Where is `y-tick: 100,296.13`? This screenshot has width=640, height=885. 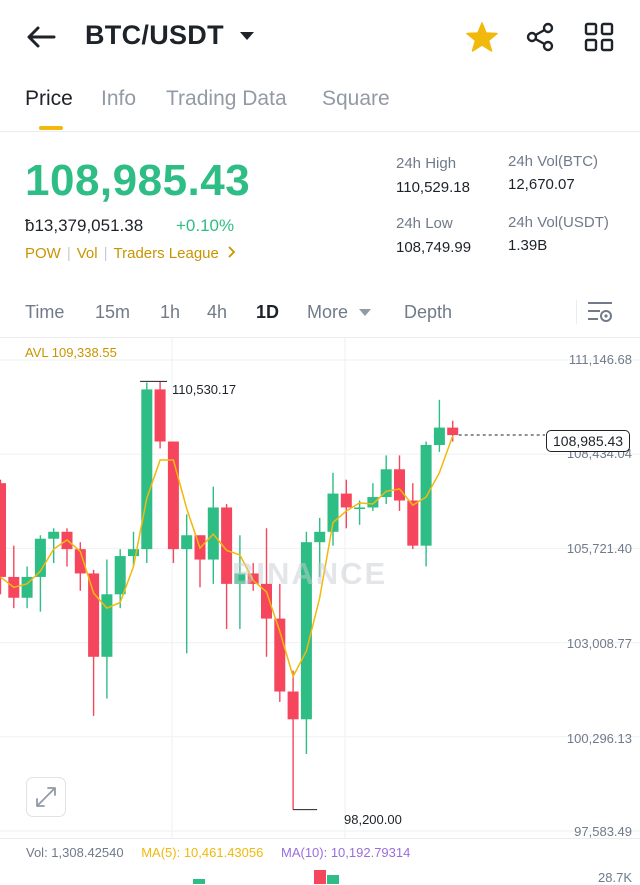 y-tick: 100,296.13 is located at coordinates (599, 738).